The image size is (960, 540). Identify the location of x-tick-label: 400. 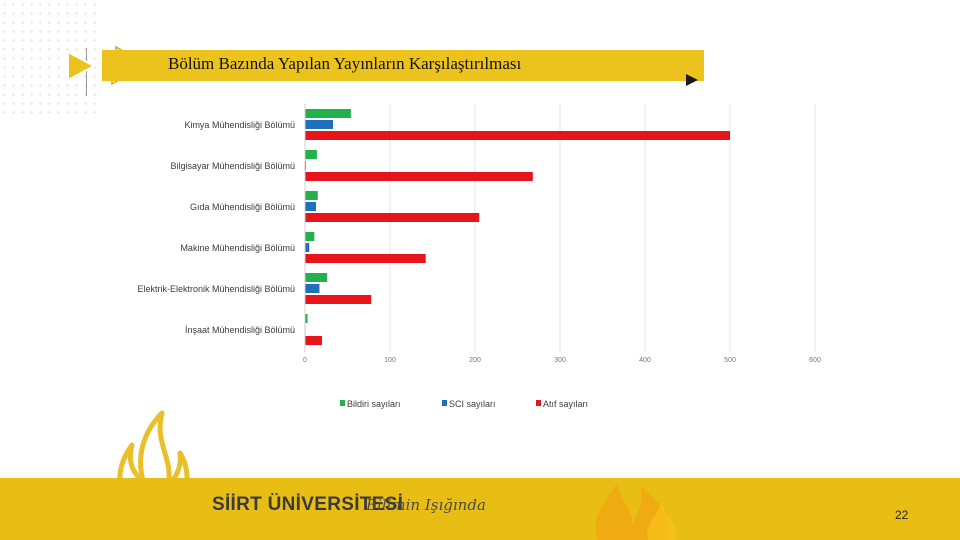
(645, 360).